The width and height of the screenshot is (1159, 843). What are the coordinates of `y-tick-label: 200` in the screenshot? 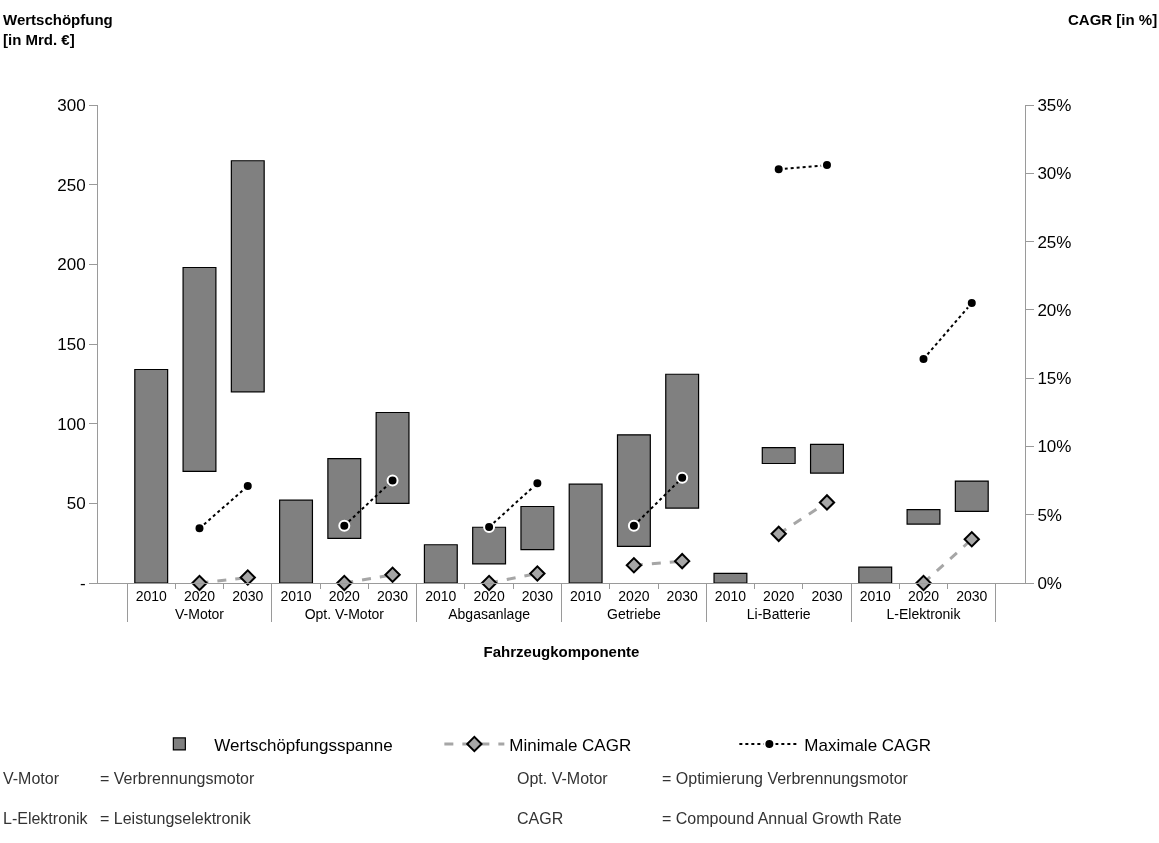 It's located at (71, 265).